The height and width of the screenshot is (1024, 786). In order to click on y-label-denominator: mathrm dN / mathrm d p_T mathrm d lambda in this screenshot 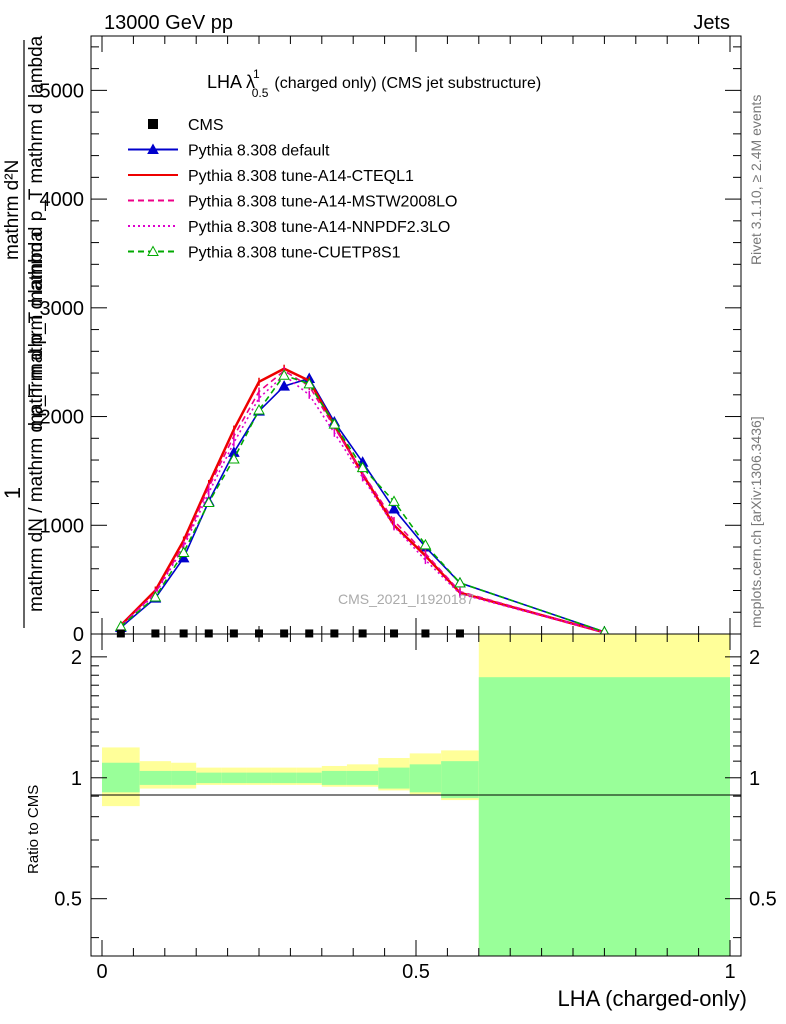, I will do `click(36, 421)`.